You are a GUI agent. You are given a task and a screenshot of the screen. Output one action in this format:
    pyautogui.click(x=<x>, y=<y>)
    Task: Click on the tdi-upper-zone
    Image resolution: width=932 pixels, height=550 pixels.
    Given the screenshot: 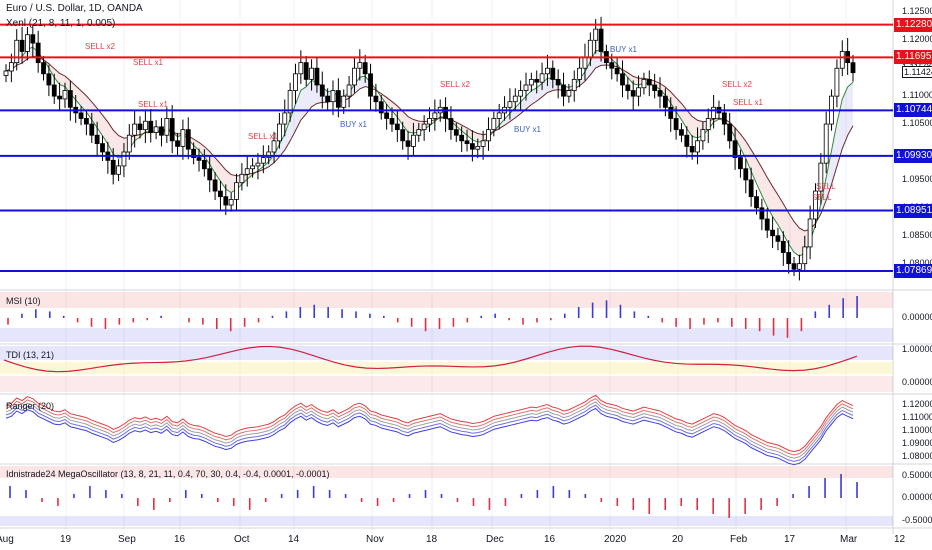 What is the action you would take?
    pyautogui.click(x=446, y=353)
    